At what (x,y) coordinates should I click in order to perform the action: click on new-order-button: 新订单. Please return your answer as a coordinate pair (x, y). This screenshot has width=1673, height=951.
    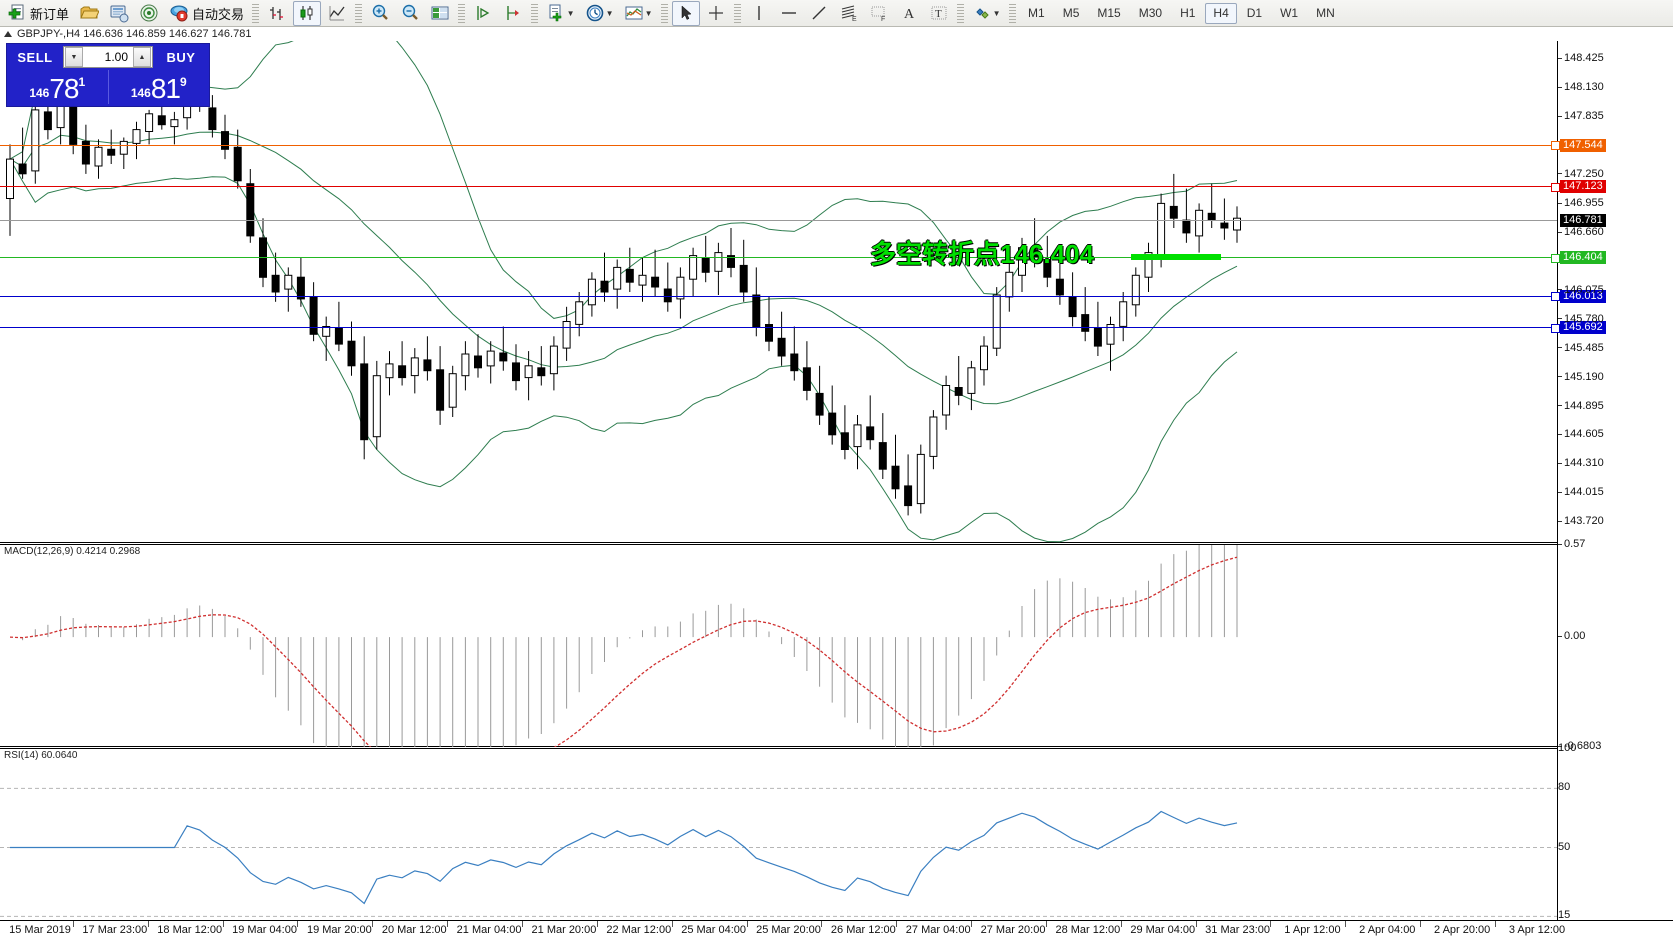
    Looking at the image, I should click on (38, 13).